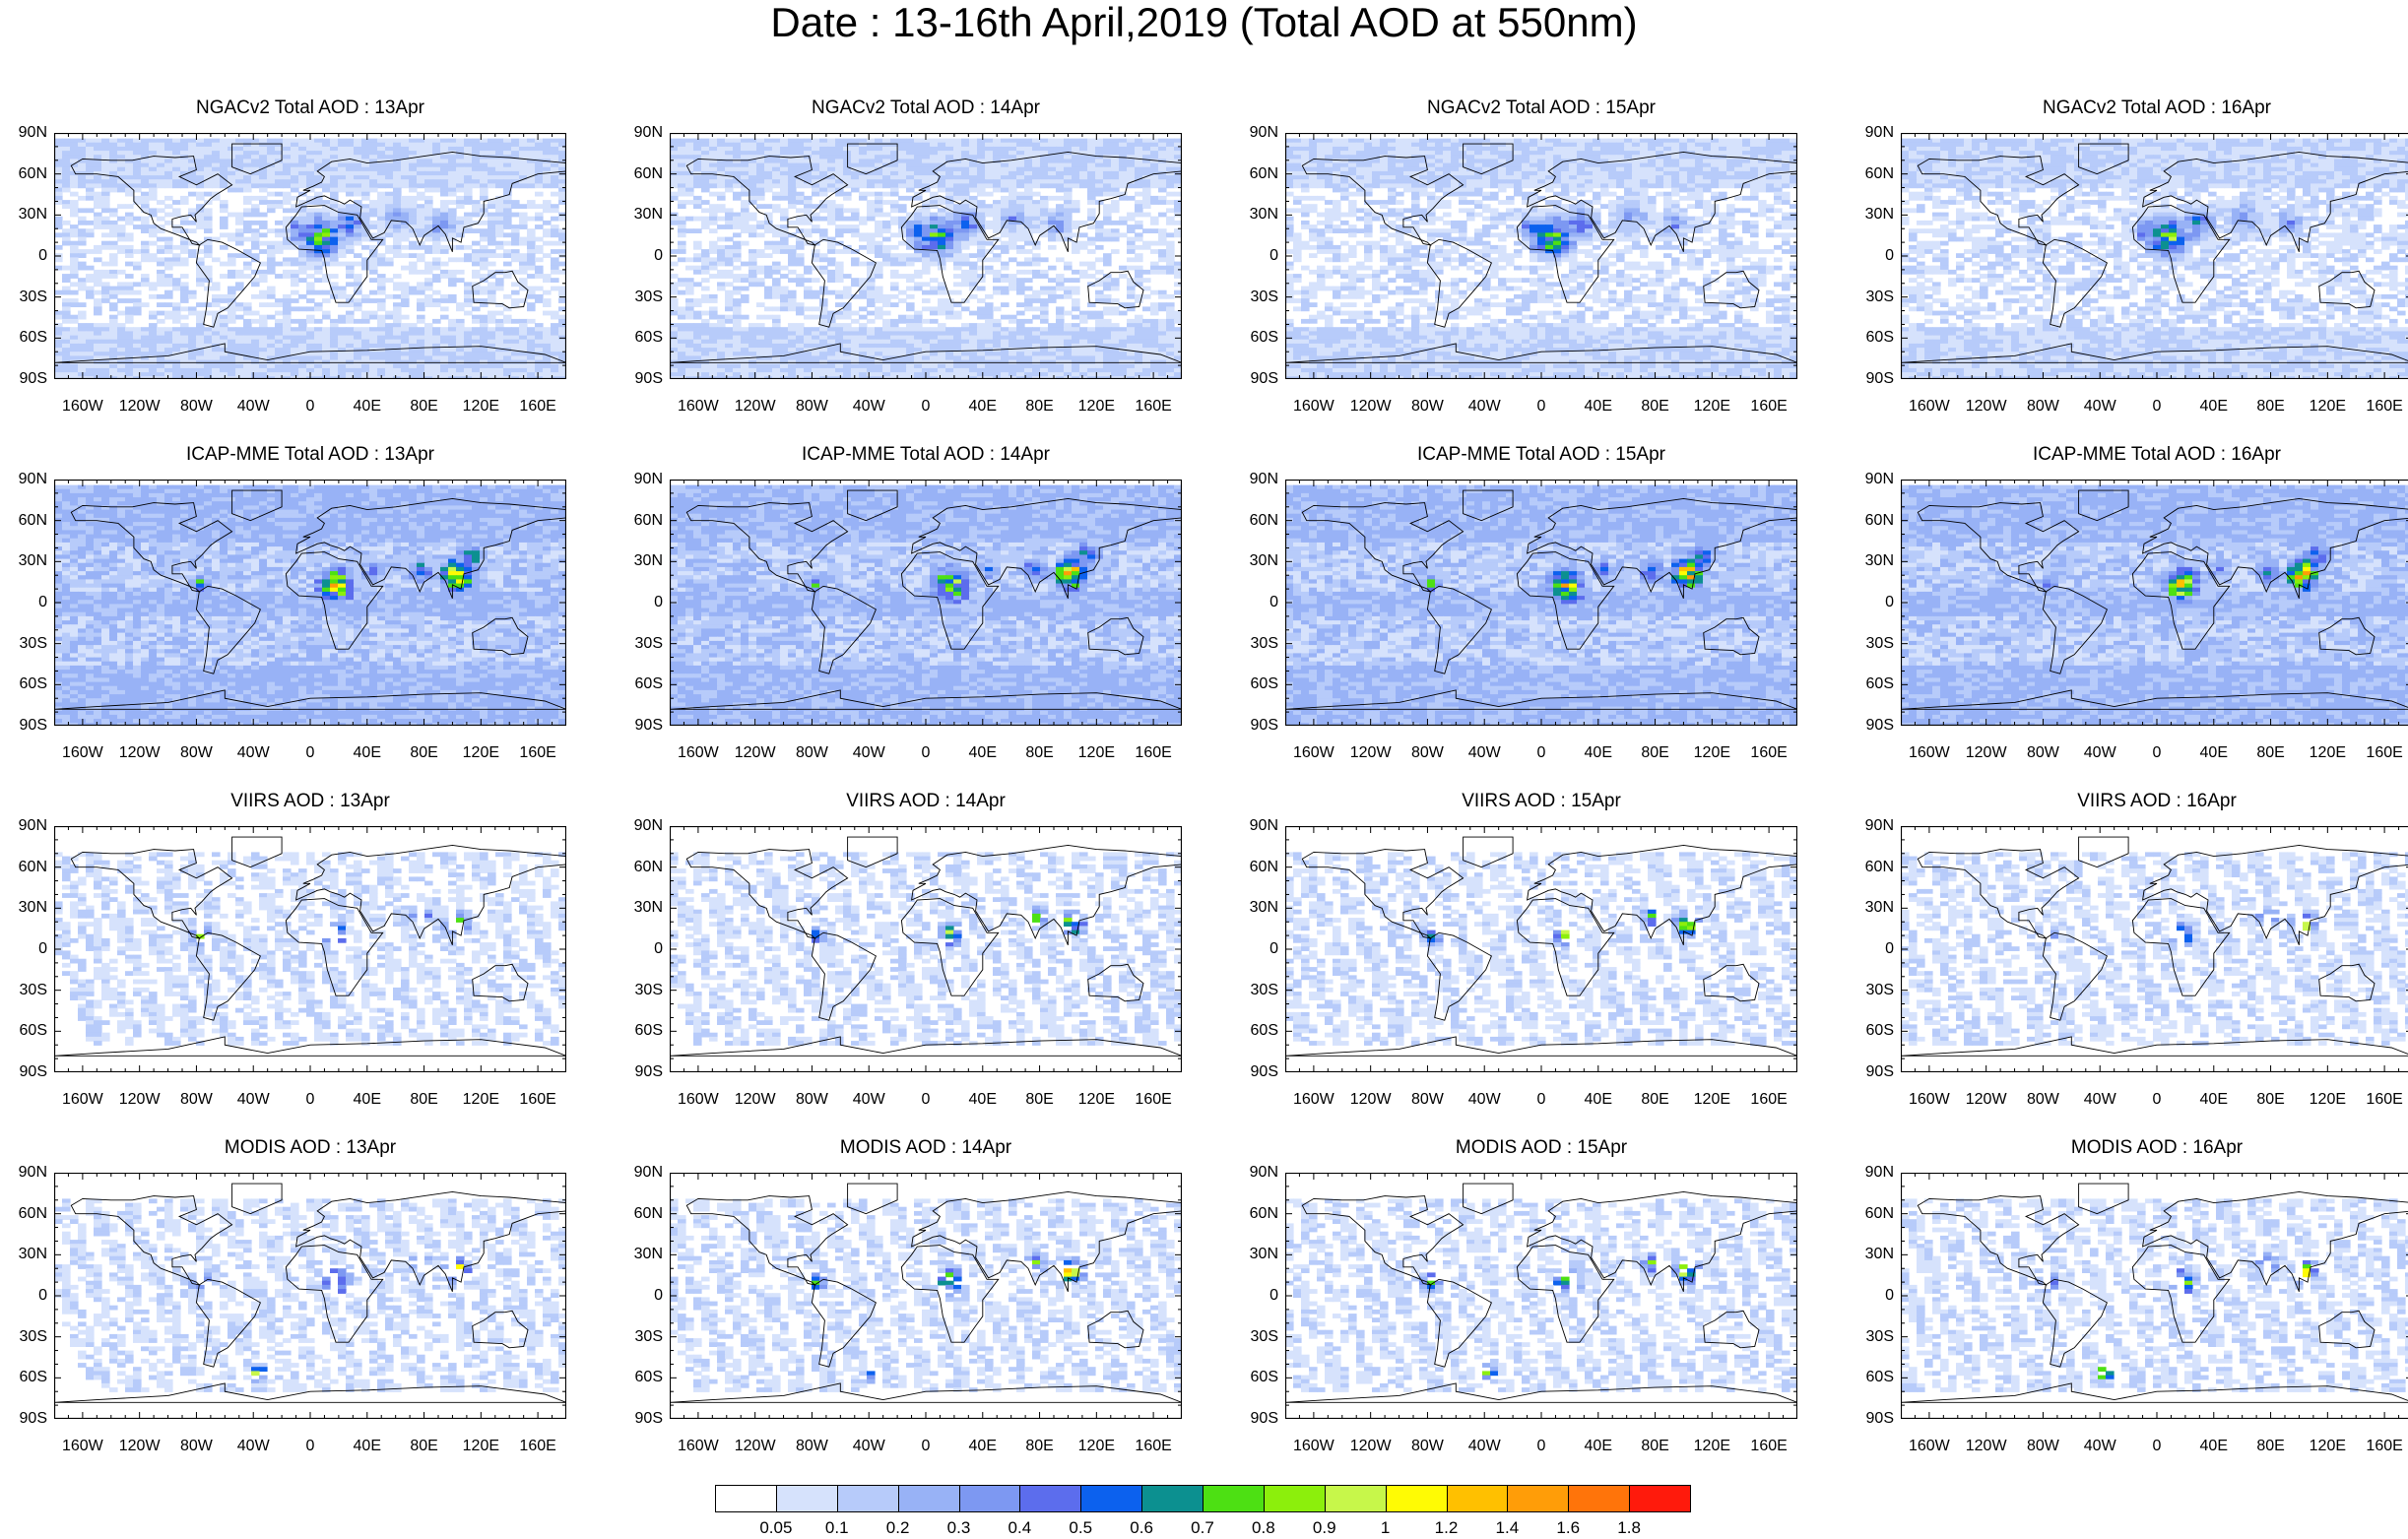  Describe the element at coordinates (640, 949) in the screenshot. I see `latitude-tick-label: 0` at that location.